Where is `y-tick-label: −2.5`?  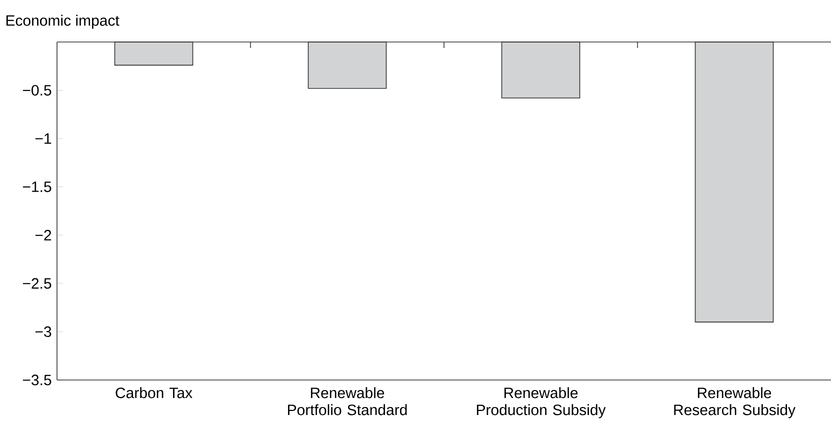
y-tick-label: −2.5 is located at coordinates (37, 283).